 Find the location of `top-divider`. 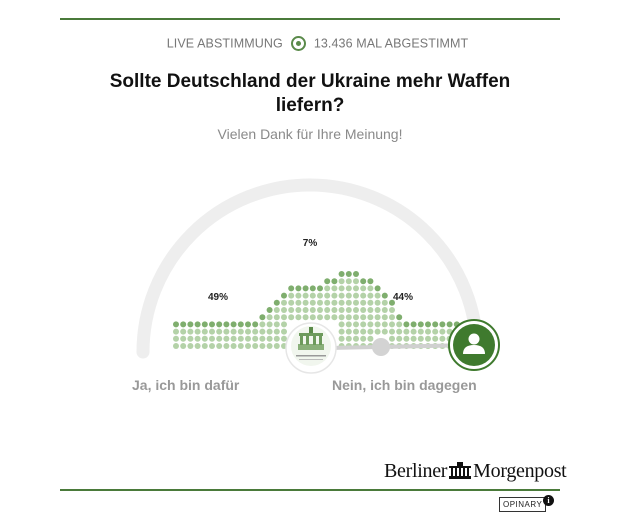

top-divider is located at coordinates (310, 19).